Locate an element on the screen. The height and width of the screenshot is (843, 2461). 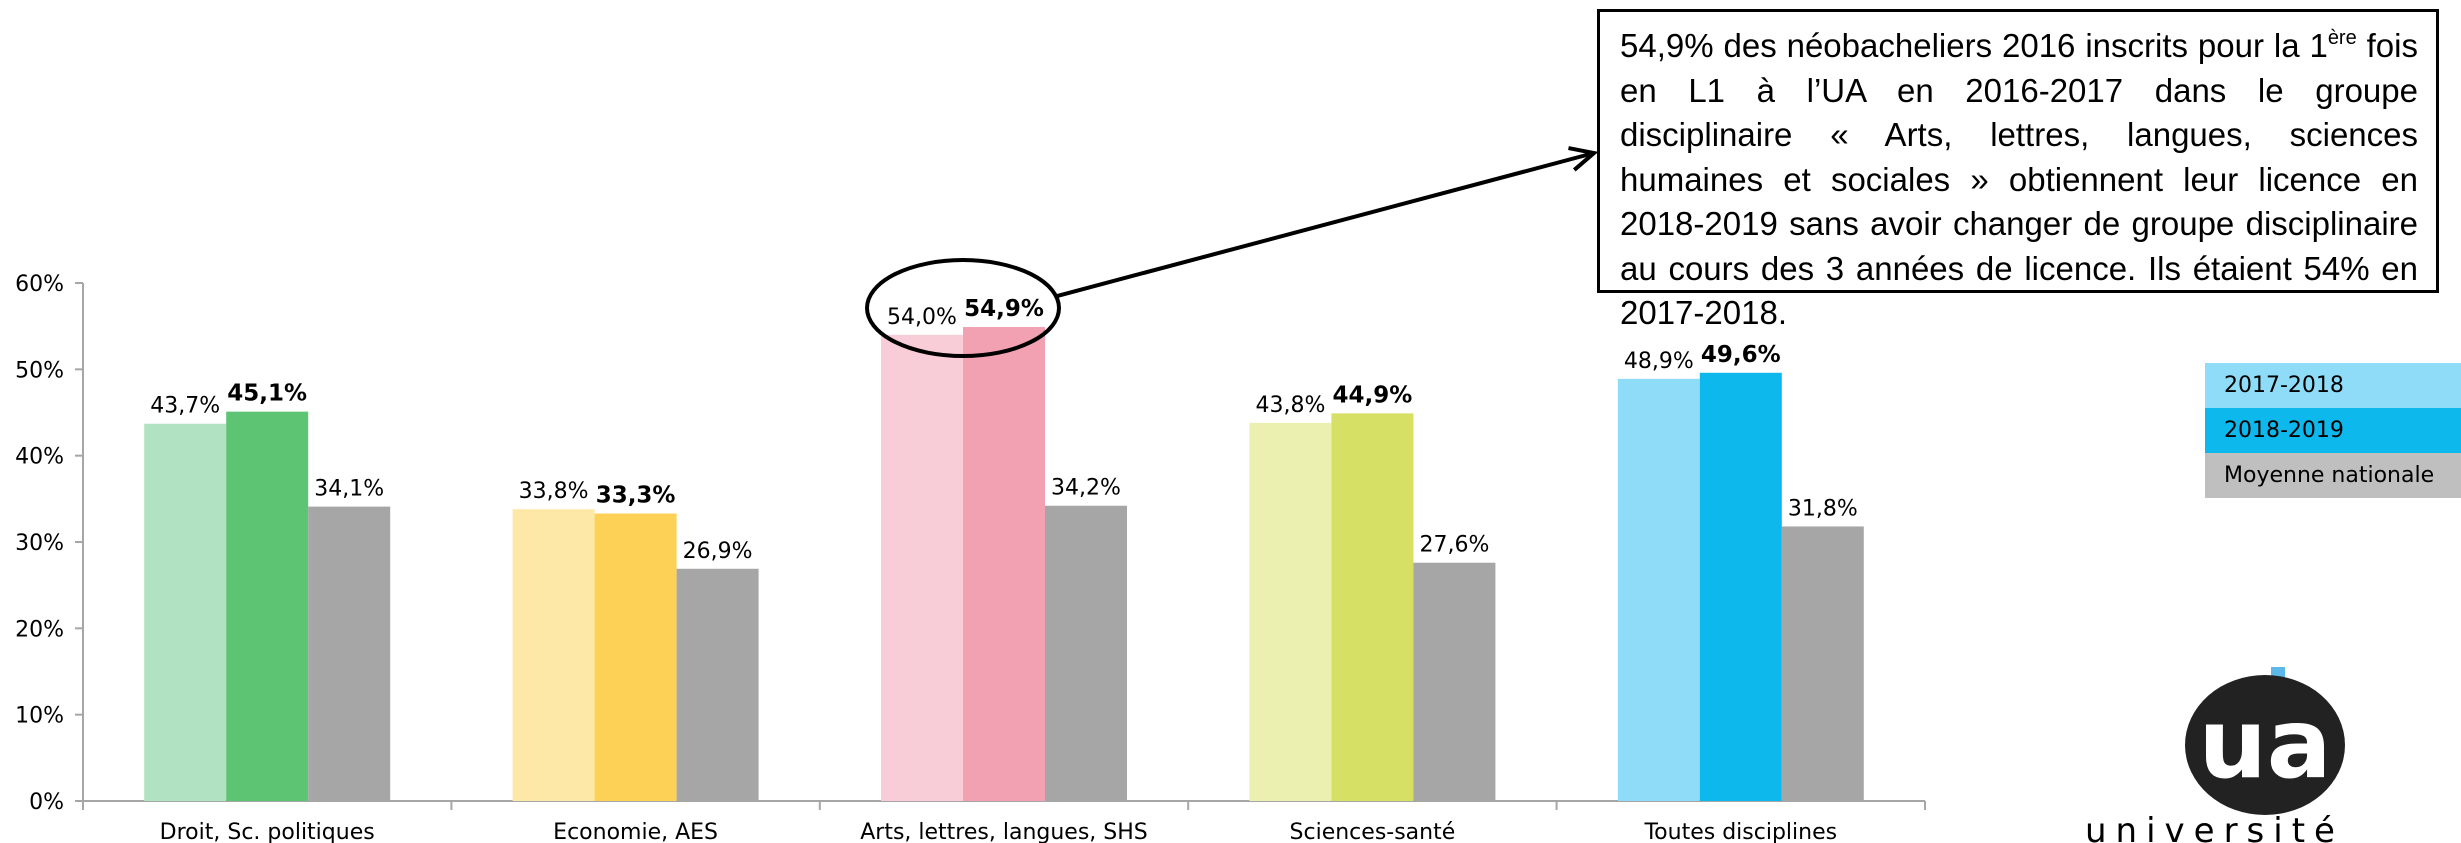
y-tick-label: 0% is located at coordinates (46, 802).